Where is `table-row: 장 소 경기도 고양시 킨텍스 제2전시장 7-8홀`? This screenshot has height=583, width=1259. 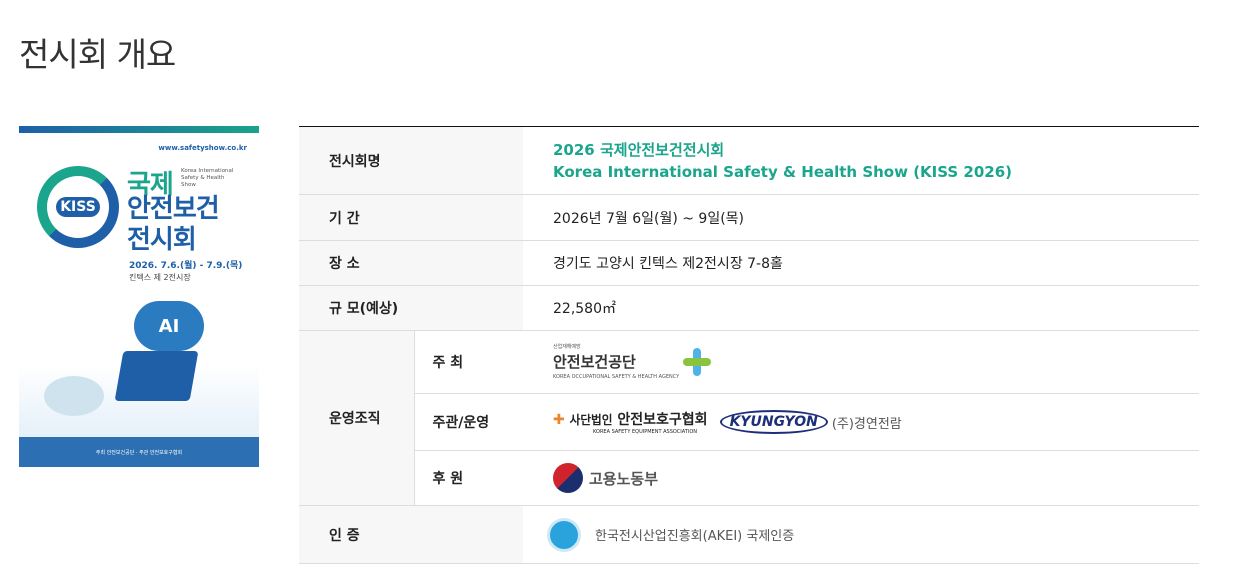
table-row: 장 소 경기도 고양시 킨텍스 제2전시장 7-8홀 is located at coordinates (749, 263).